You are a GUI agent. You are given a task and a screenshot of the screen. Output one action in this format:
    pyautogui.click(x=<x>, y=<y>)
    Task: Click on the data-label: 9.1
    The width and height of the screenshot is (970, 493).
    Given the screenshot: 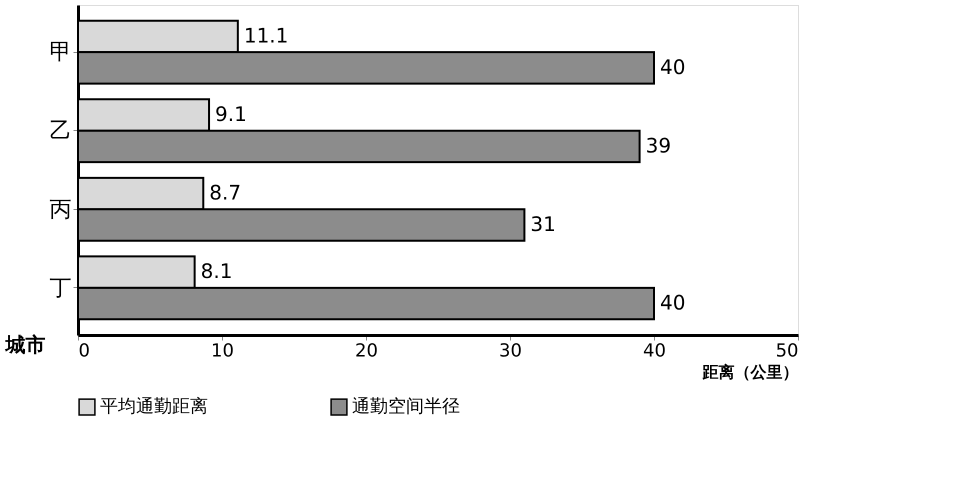 What is the action you would take?
    pyautogui.click(x=231, y=114)
    